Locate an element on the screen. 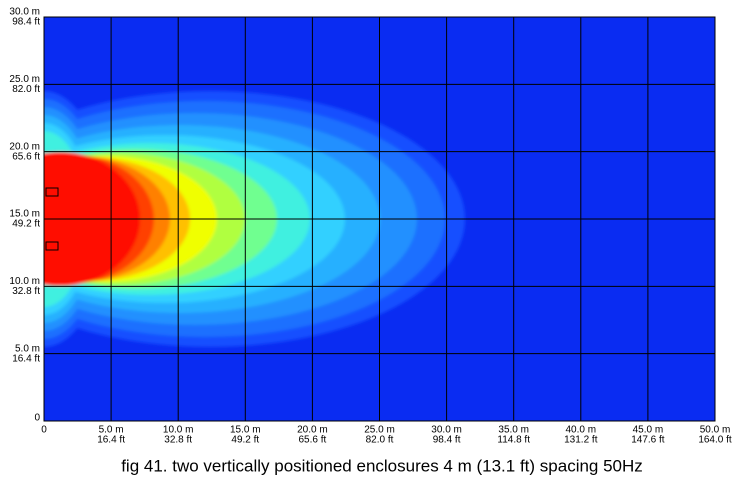 The image size is (739, 489). y-tick-label-ft: 16.4 ft is located at coordinates (26, 358).